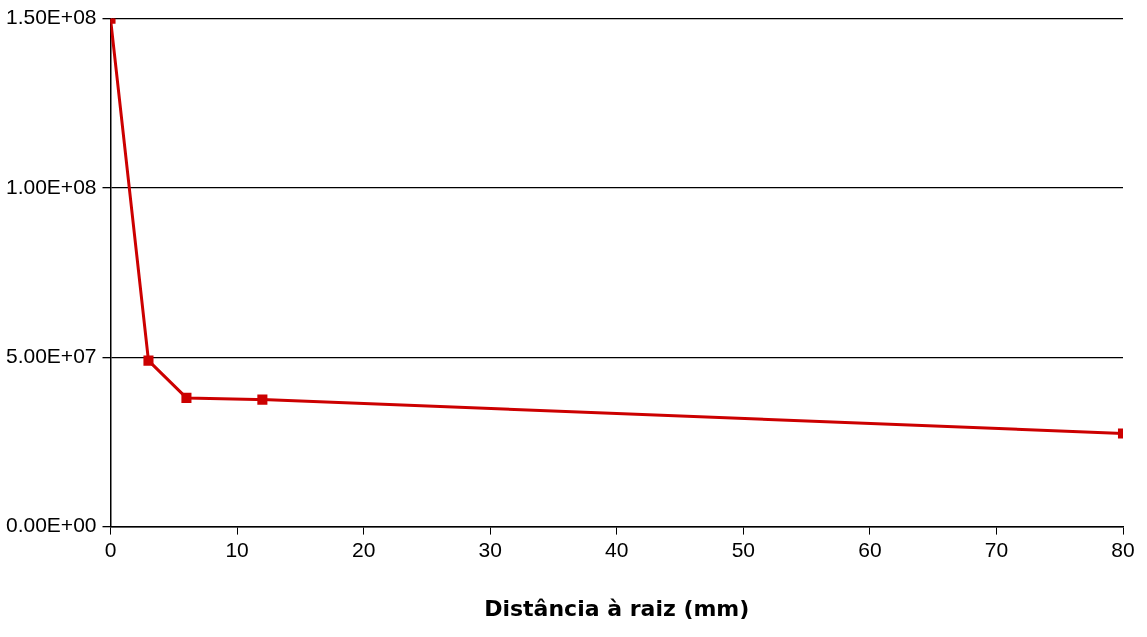  What do you see at coordinates (996, 549) in the screenshot?
I see `x-tick-label: 70` at bounding box center [996, 549].